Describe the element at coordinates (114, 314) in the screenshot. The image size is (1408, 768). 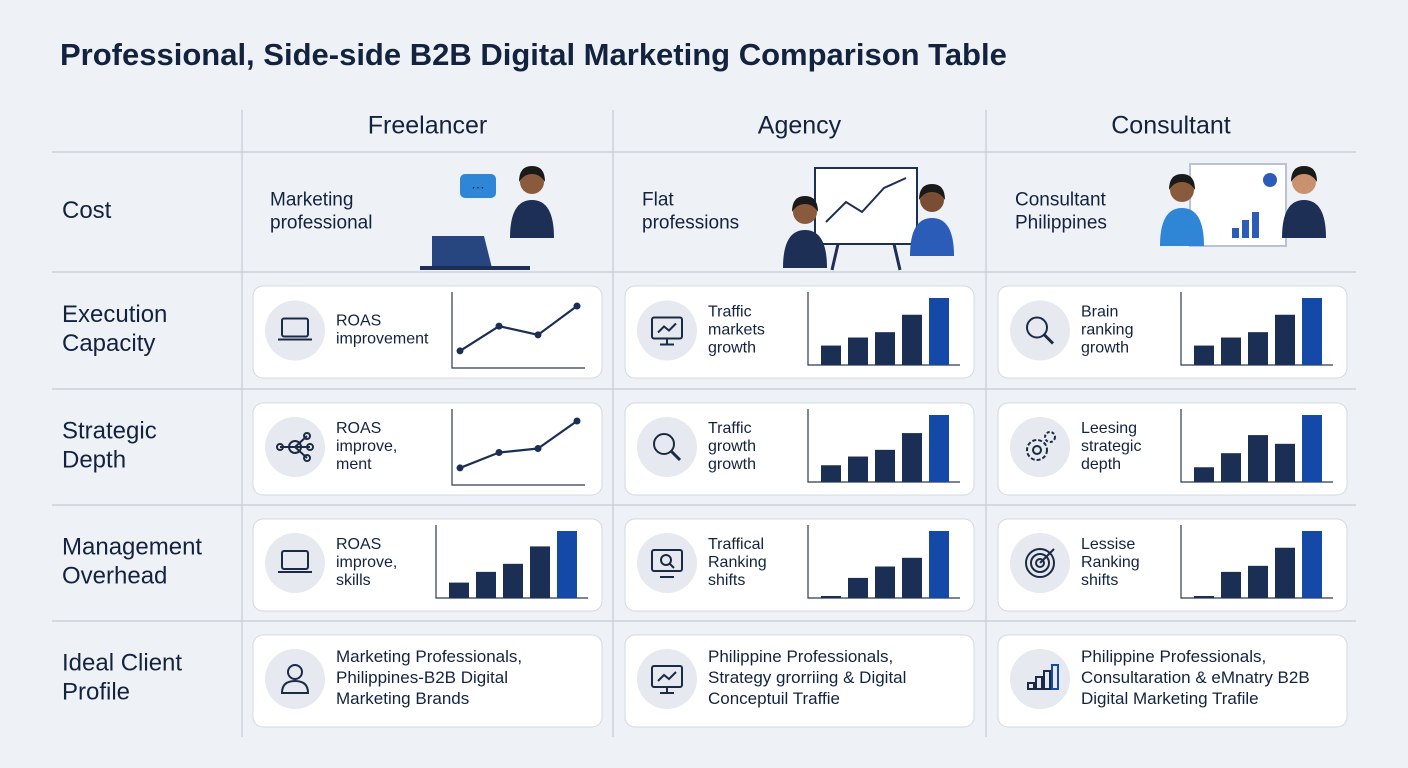
I see `row-label-line: Execution` at that location.